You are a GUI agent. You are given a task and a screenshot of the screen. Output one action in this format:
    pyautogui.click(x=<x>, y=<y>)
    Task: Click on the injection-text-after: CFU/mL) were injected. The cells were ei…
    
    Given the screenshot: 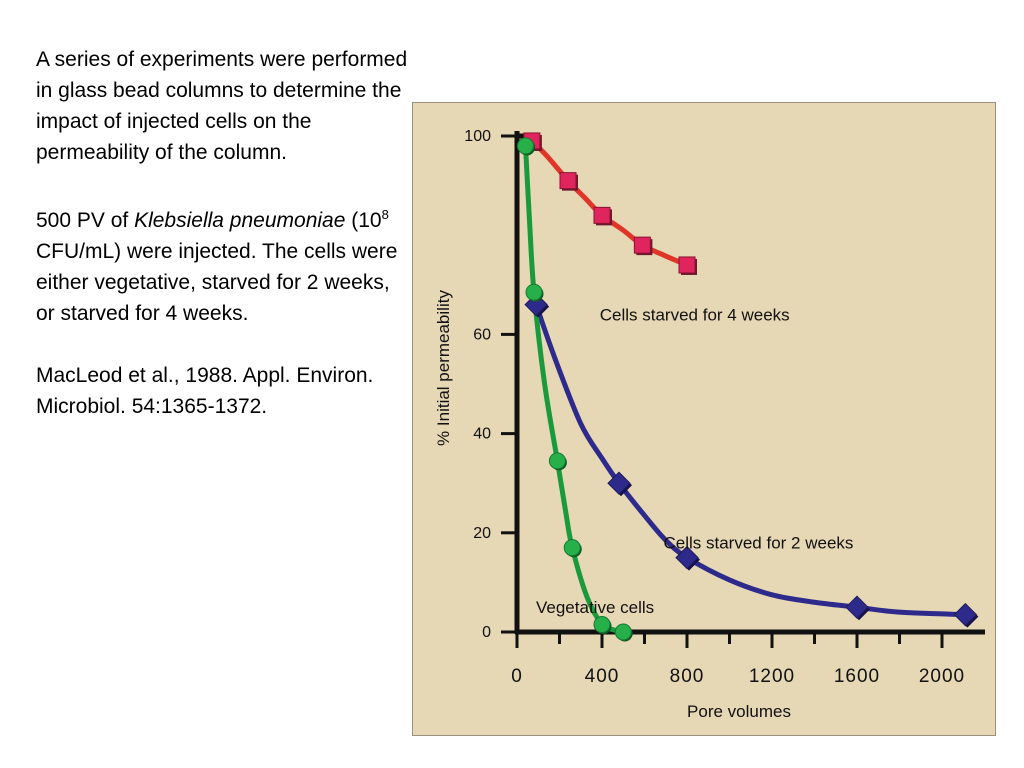 What is the action you would take?
    pyautogui.click(x=217, y=282)
    